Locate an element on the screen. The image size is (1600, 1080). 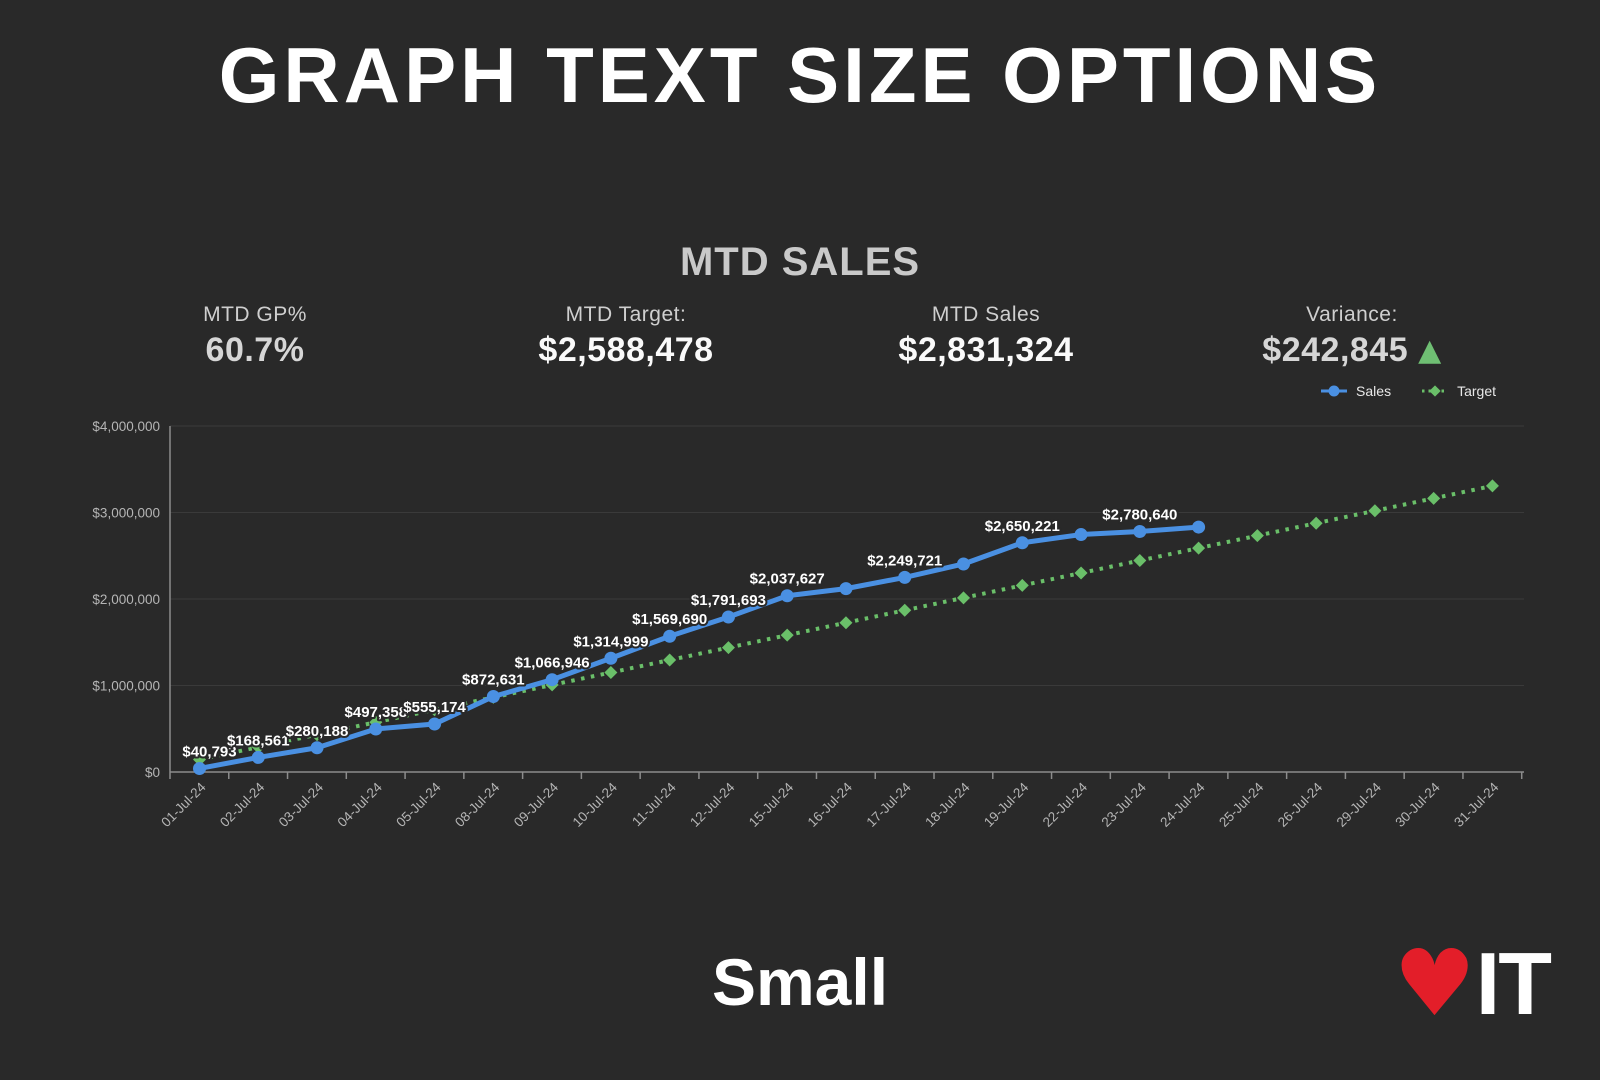
x-tick-label: 19-Jul-24 is located at coordinates (1006, 804).